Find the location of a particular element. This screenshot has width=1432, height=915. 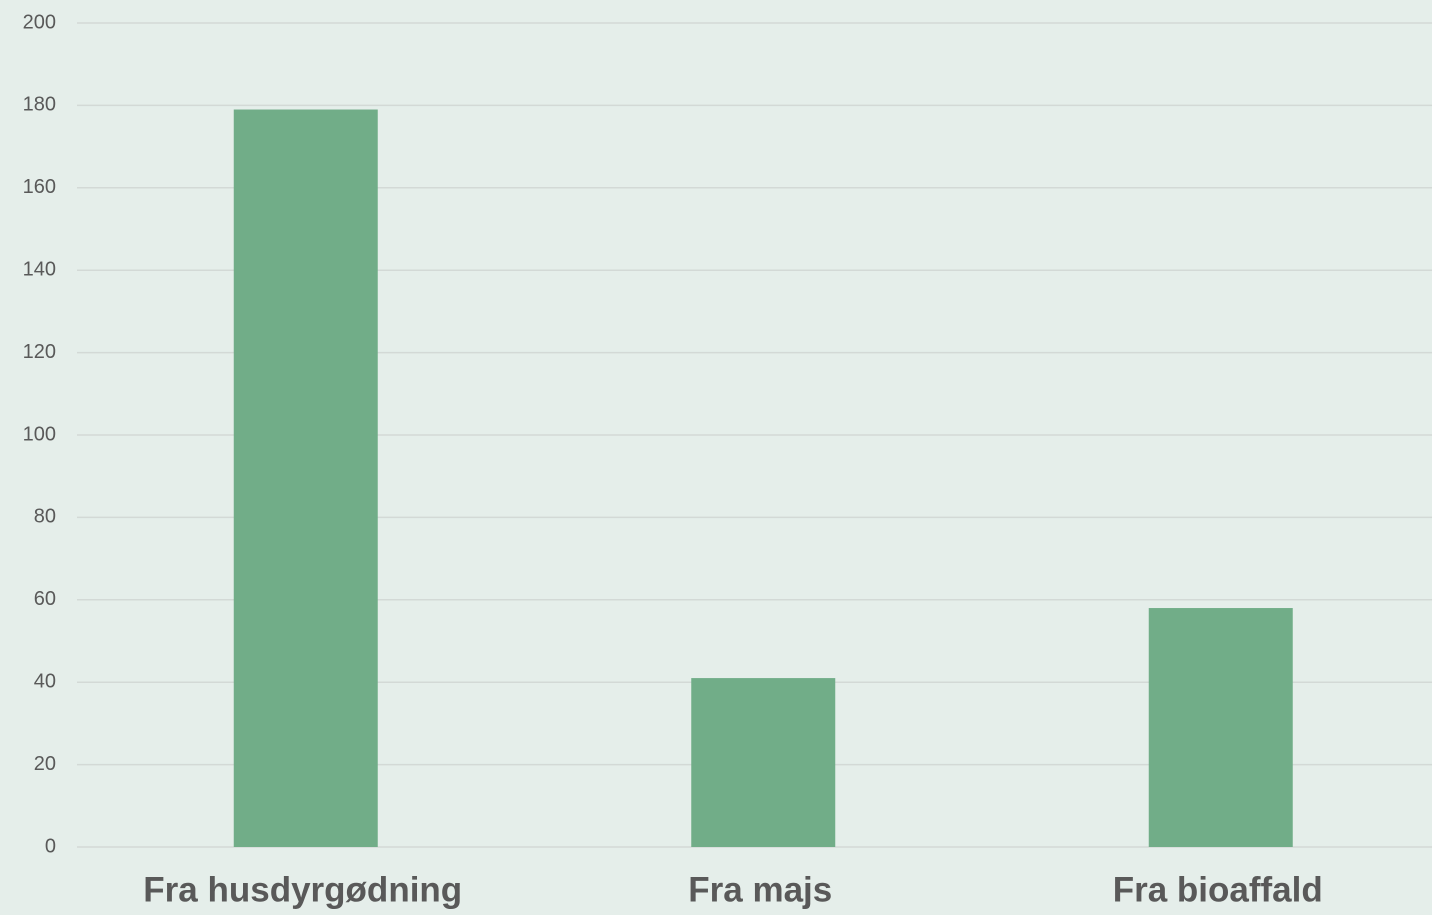

x-tick-label: Fra husdyrgødning is located at coordinates (302, 889).